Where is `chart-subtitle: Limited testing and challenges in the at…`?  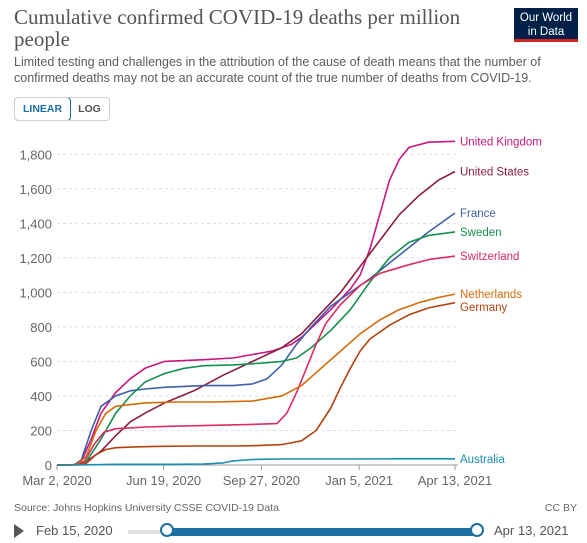
chart-subtitle: Limited testing and challenges in the at… is located at coordinates (277, 70).